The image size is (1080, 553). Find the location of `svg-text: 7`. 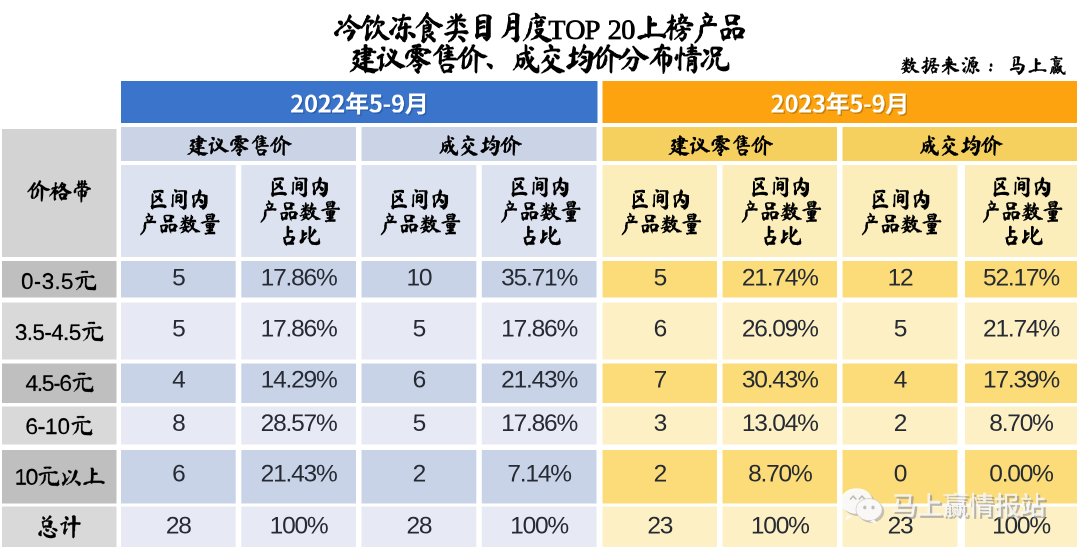

svg-text: 7 is located at coordinates (660, 380).